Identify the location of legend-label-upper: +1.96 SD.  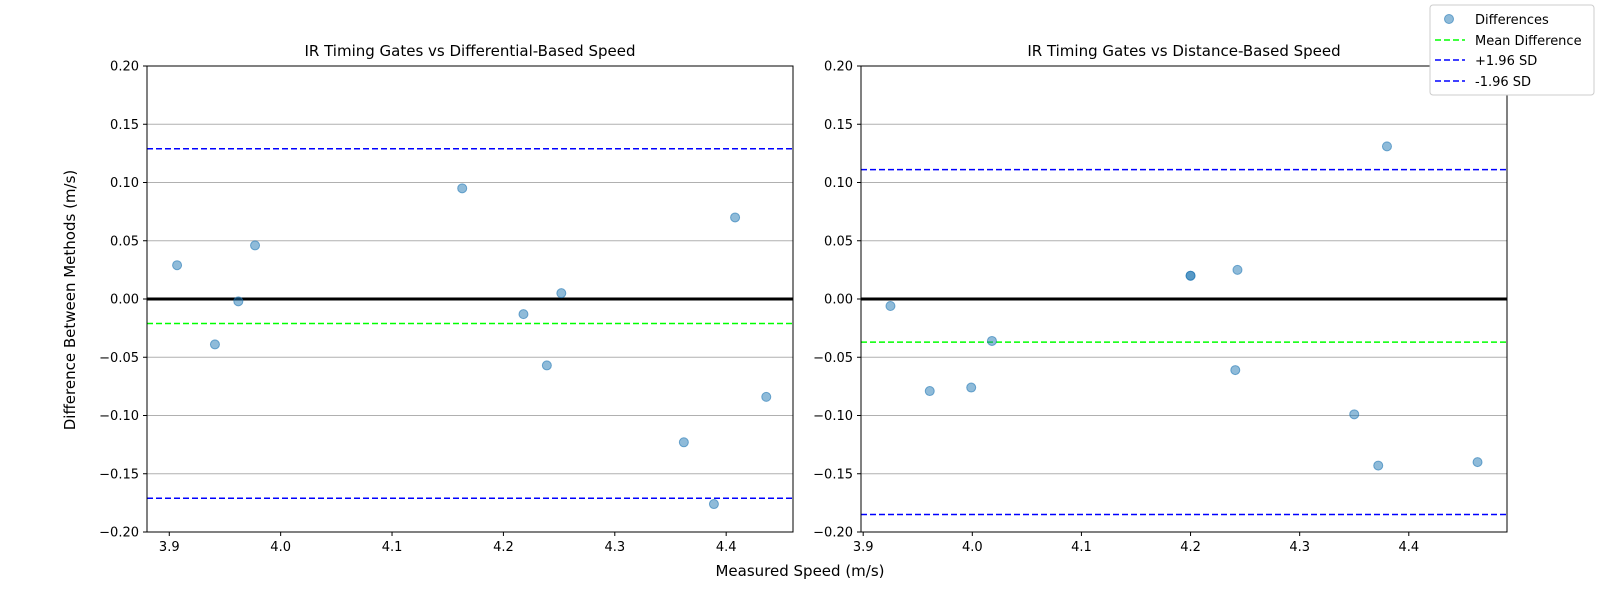
(1506, 61).